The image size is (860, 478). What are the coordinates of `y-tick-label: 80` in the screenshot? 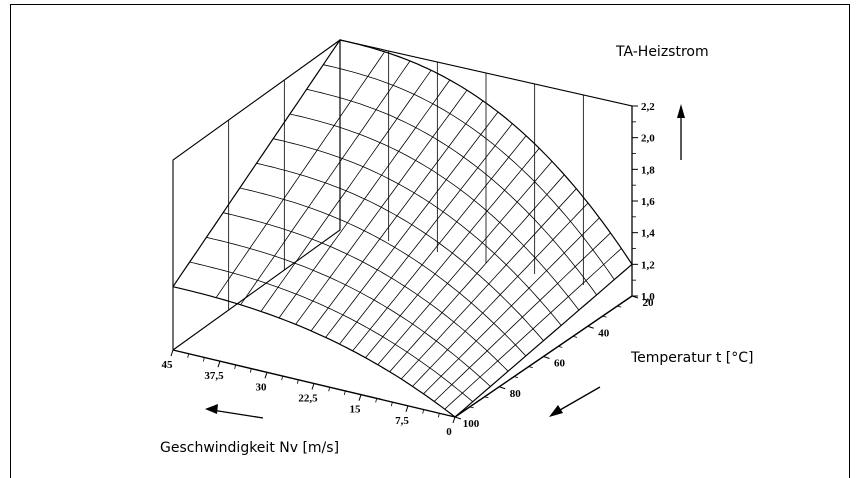 It's located at (516, 394).